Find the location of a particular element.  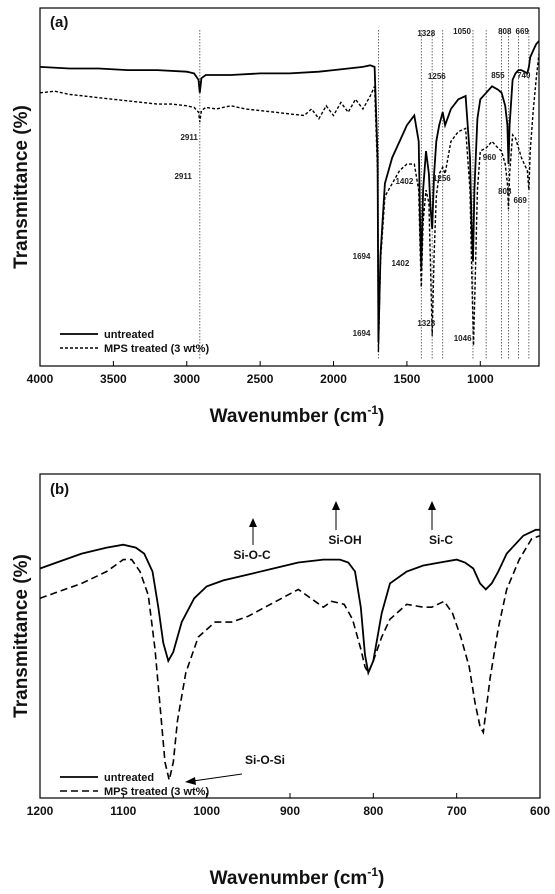

panel-b-x-axis-title: Wavenumber (cm-1) is located at coordinates (297, 877).